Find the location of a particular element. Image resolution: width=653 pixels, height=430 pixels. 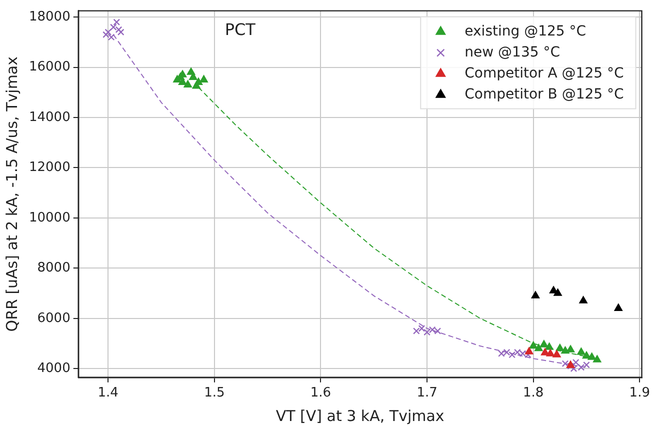

annotation: PCT is located at coordinates (240, 29).